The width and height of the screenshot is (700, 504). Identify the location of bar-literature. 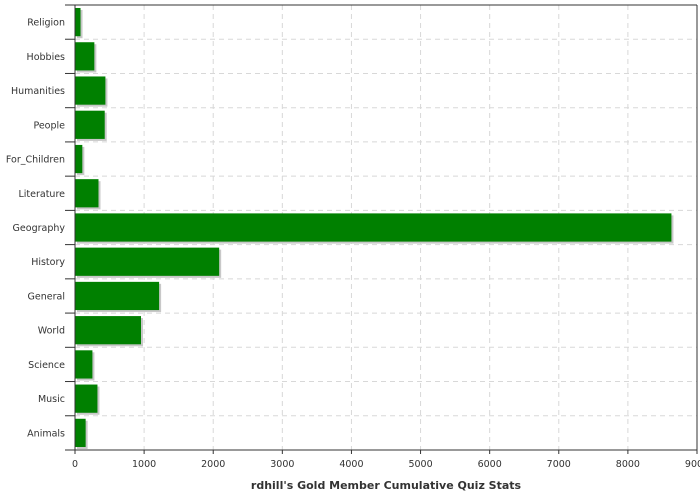
(87, 193).